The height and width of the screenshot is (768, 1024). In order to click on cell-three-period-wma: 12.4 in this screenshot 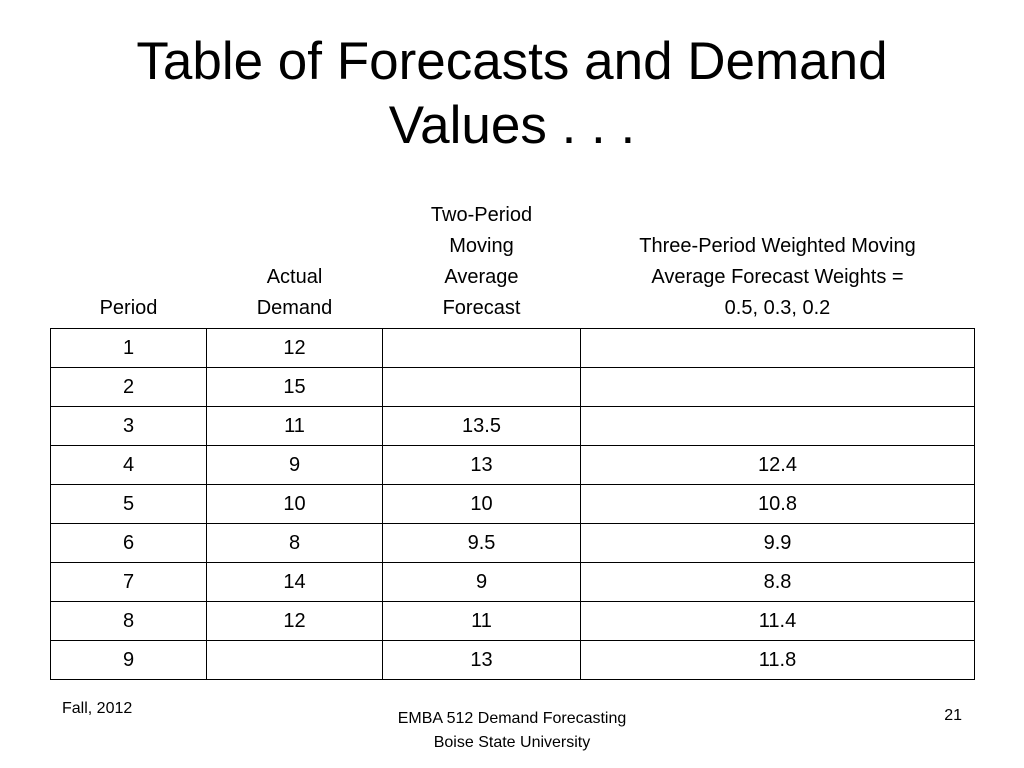, I will do `click(777, 465)`.